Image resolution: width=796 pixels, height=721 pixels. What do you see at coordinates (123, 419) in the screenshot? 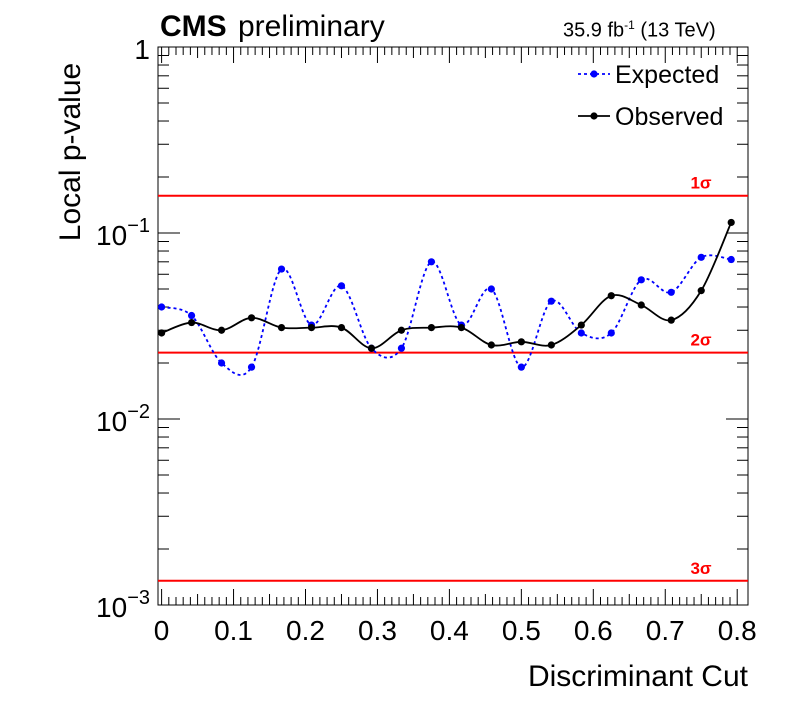
I see `y-tick-label: 10⁻²` at bounding box center [123, 419].